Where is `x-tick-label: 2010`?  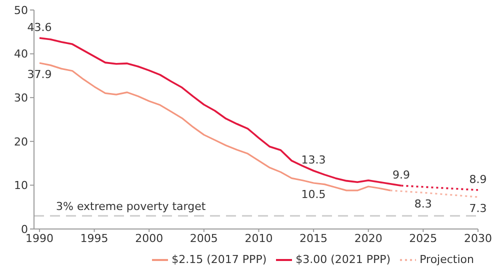
x-tick-label: 2010 is located at coordinates (258, 238).